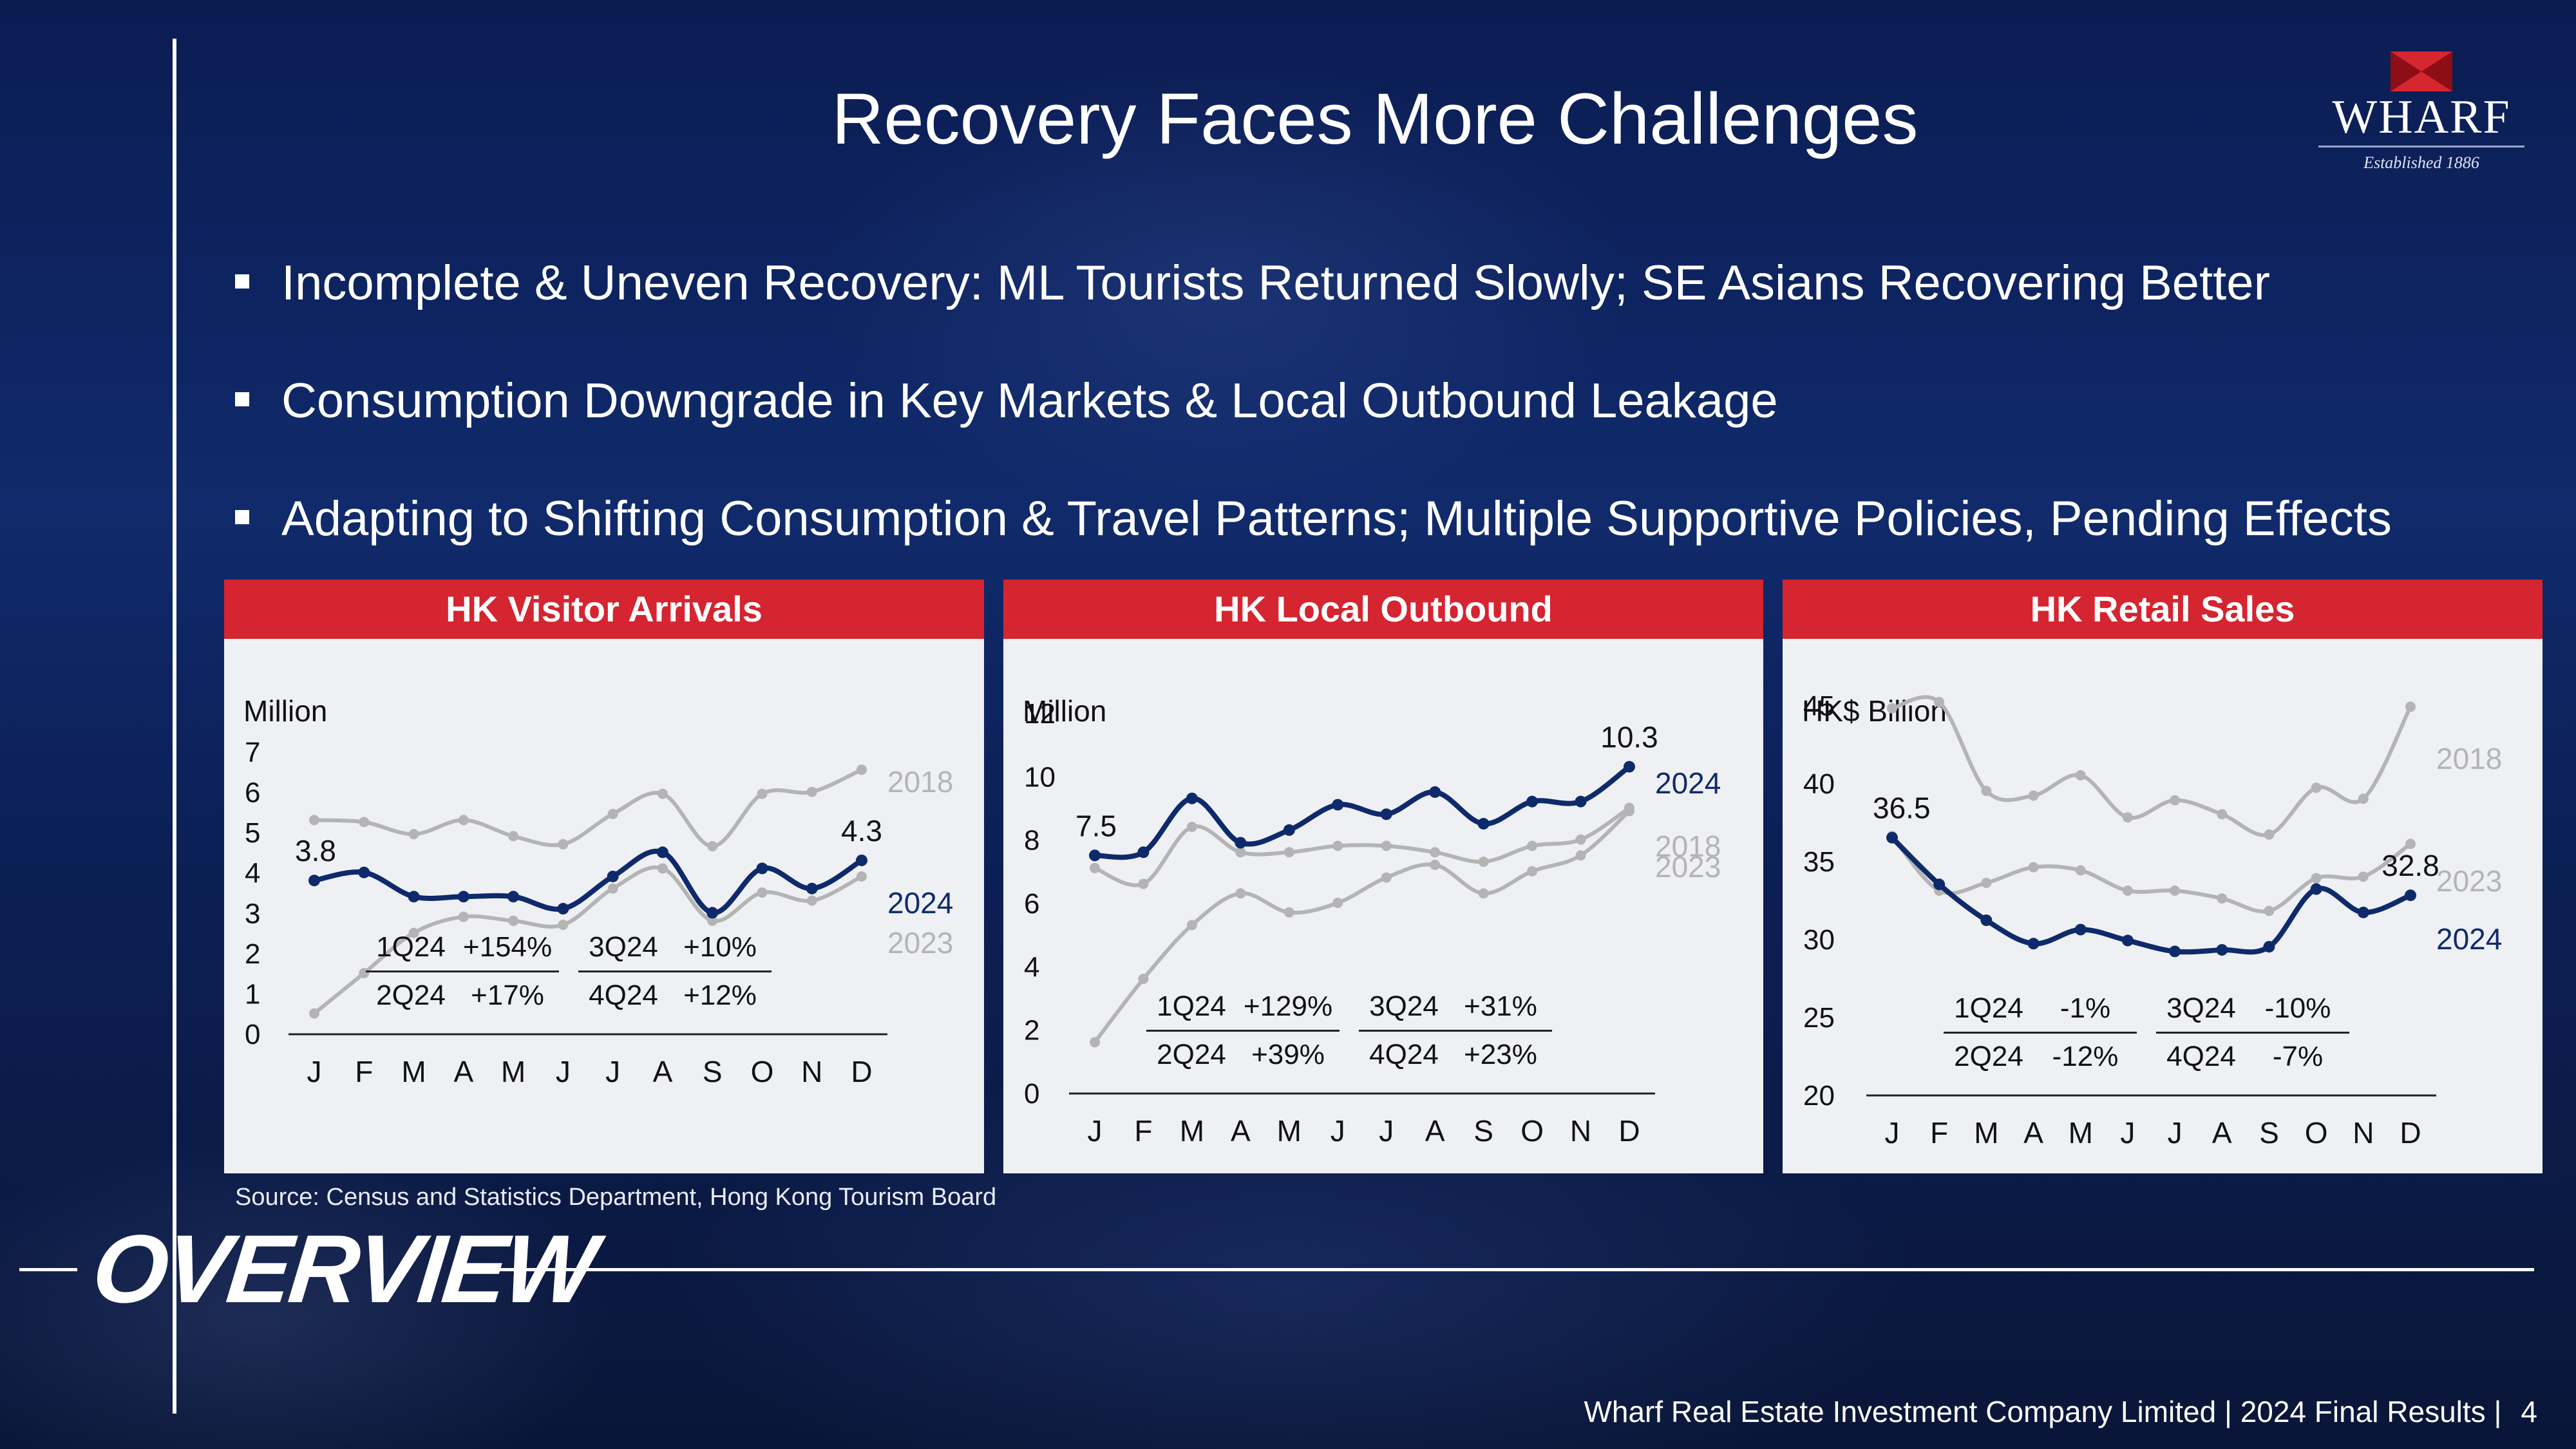  Describe the element at coordinates (285, 711) in the screenshot. I see `y-axis-label: Million` at that location.